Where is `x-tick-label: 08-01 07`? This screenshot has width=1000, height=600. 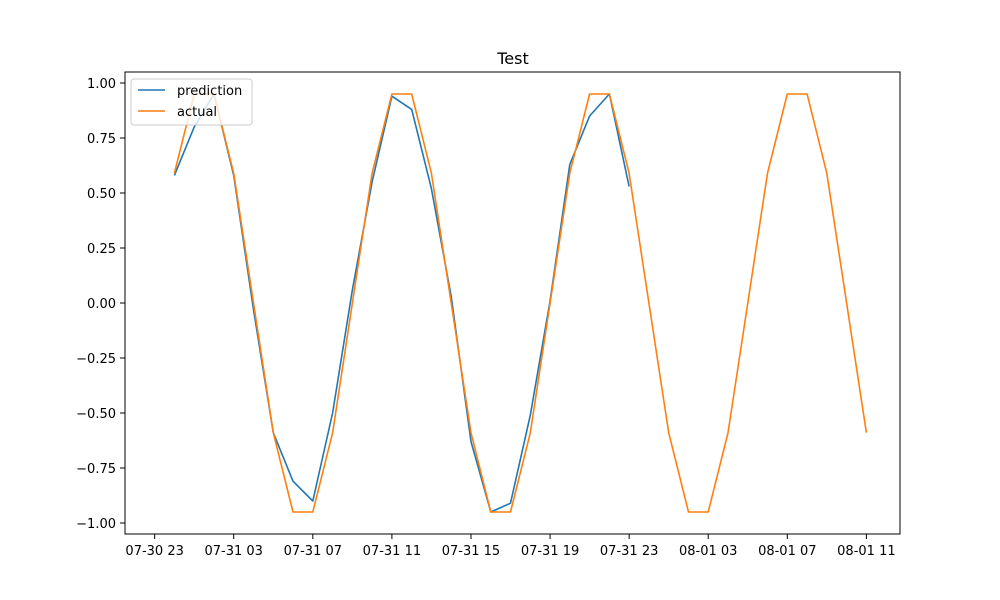 x-tick-label: 08-01 07 is located at coordinates (787, 551).